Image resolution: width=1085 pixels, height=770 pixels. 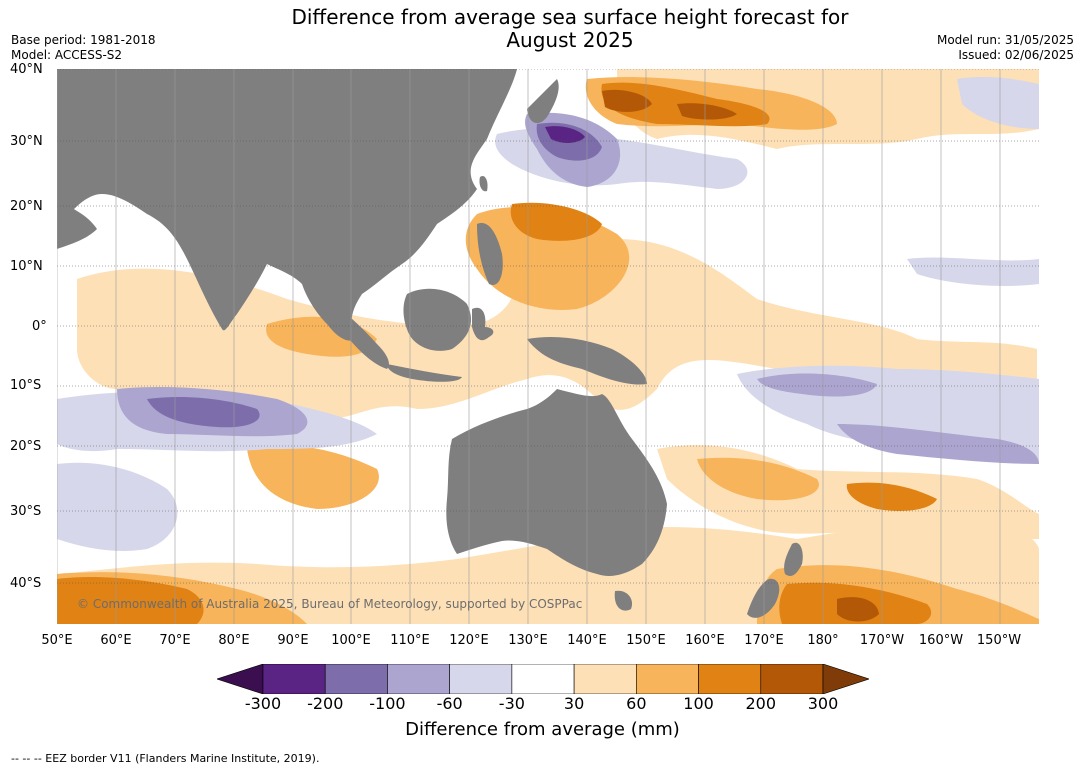 I want to click on lon-tick-150e: 150°E, so click(x=646, y=640).